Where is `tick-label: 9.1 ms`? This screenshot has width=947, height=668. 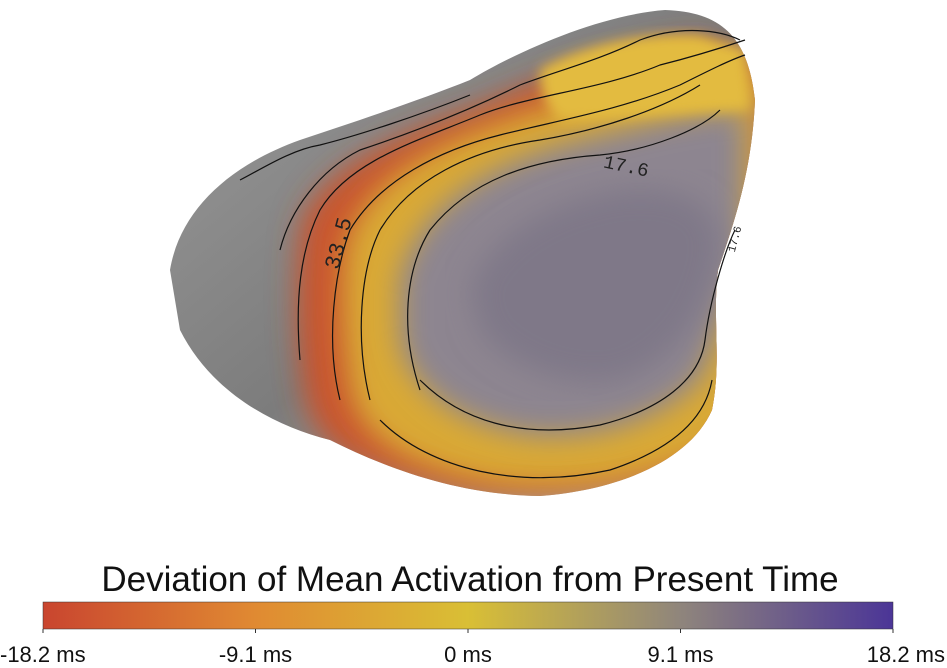
tick-label: 9.1 ms is located at coordinates (680, 654).